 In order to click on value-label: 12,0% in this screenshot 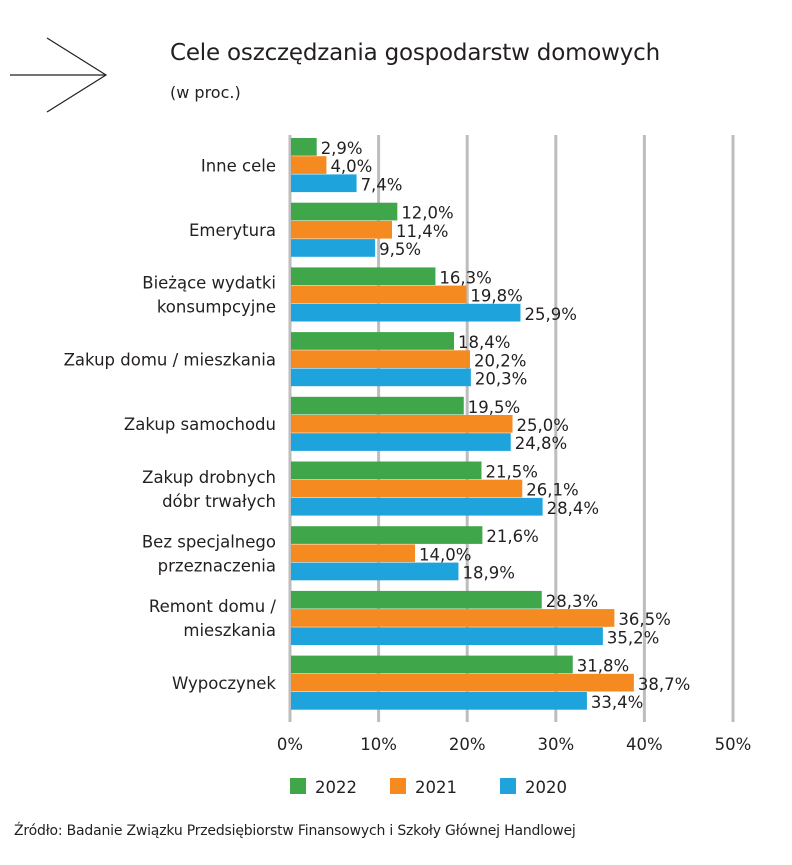, I will do `click(427, 213)`.